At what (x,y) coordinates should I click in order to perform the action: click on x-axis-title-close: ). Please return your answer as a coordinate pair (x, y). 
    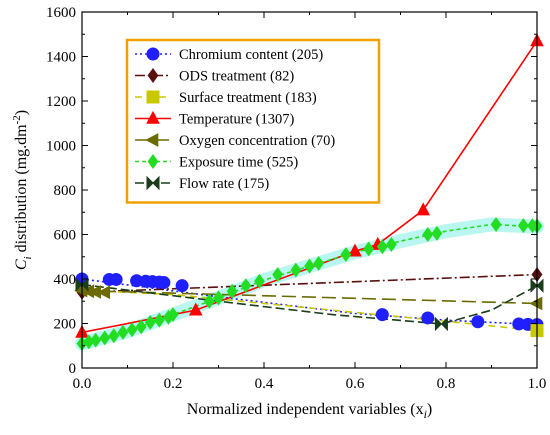
    Looking at the image, I should click on (429, 409).